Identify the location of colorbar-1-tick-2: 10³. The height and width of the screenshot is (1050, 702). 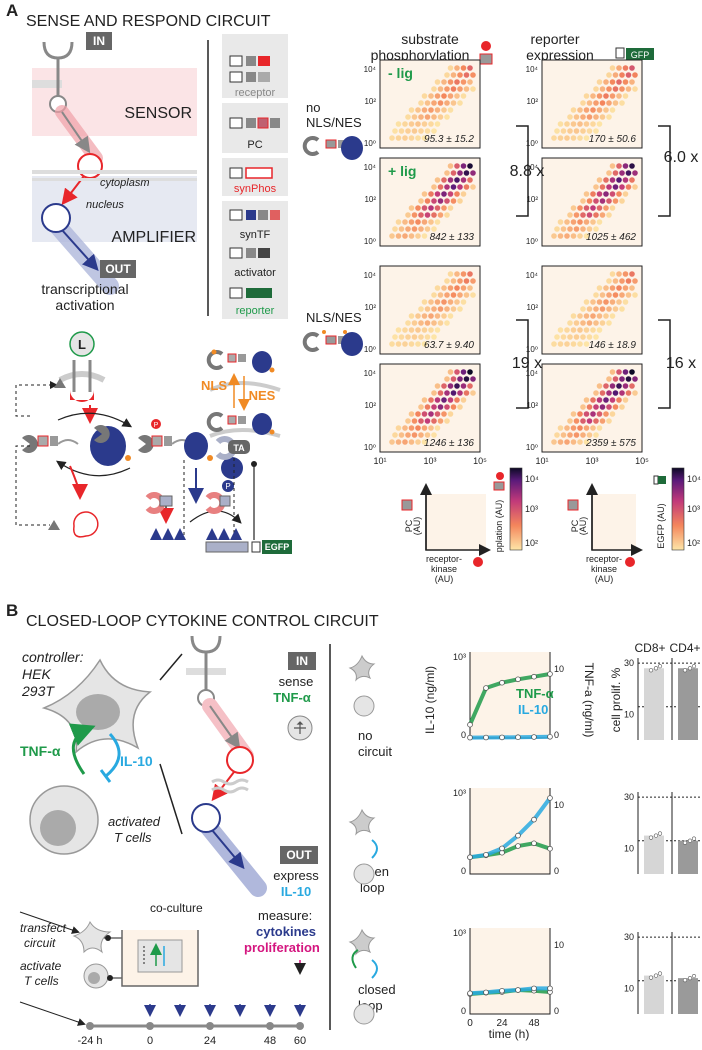
(531, 509).